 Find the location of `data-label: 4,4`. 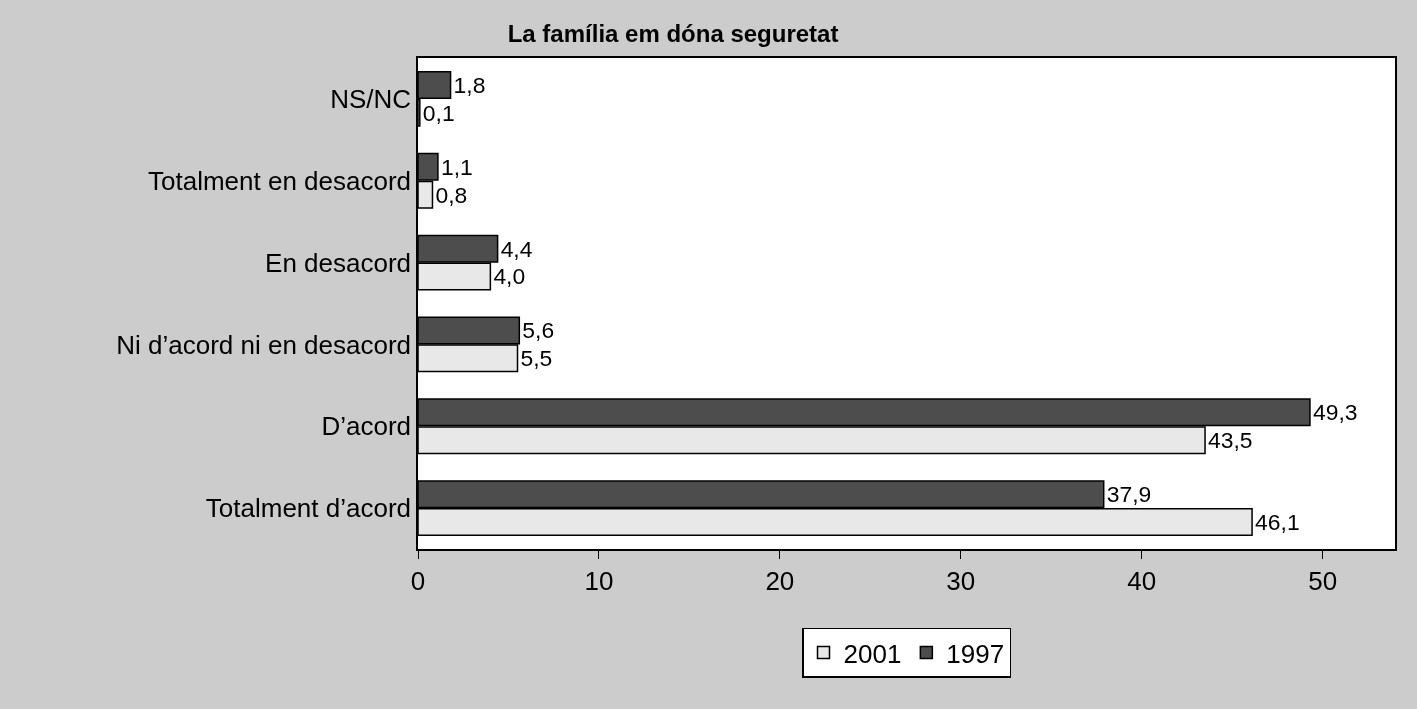

data-label: 4,4 is located at coordinates (516, 248).